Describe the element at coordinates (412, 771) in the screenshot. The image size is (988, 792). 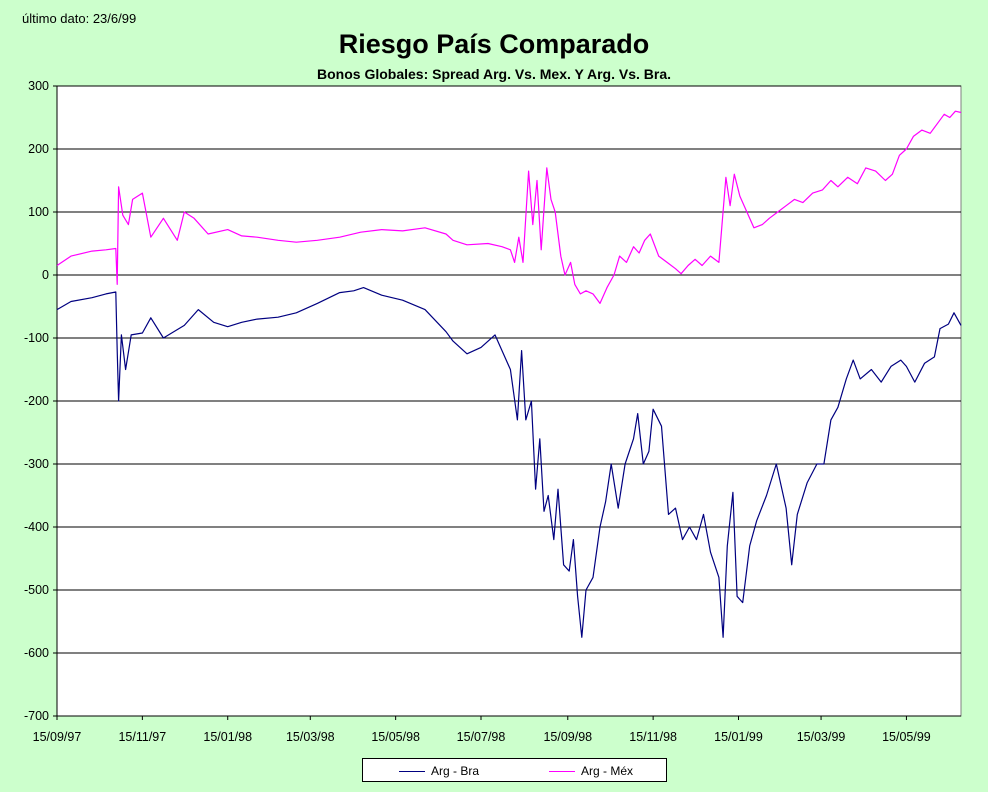
I see `legend-swatch-arg-bra` at that location.